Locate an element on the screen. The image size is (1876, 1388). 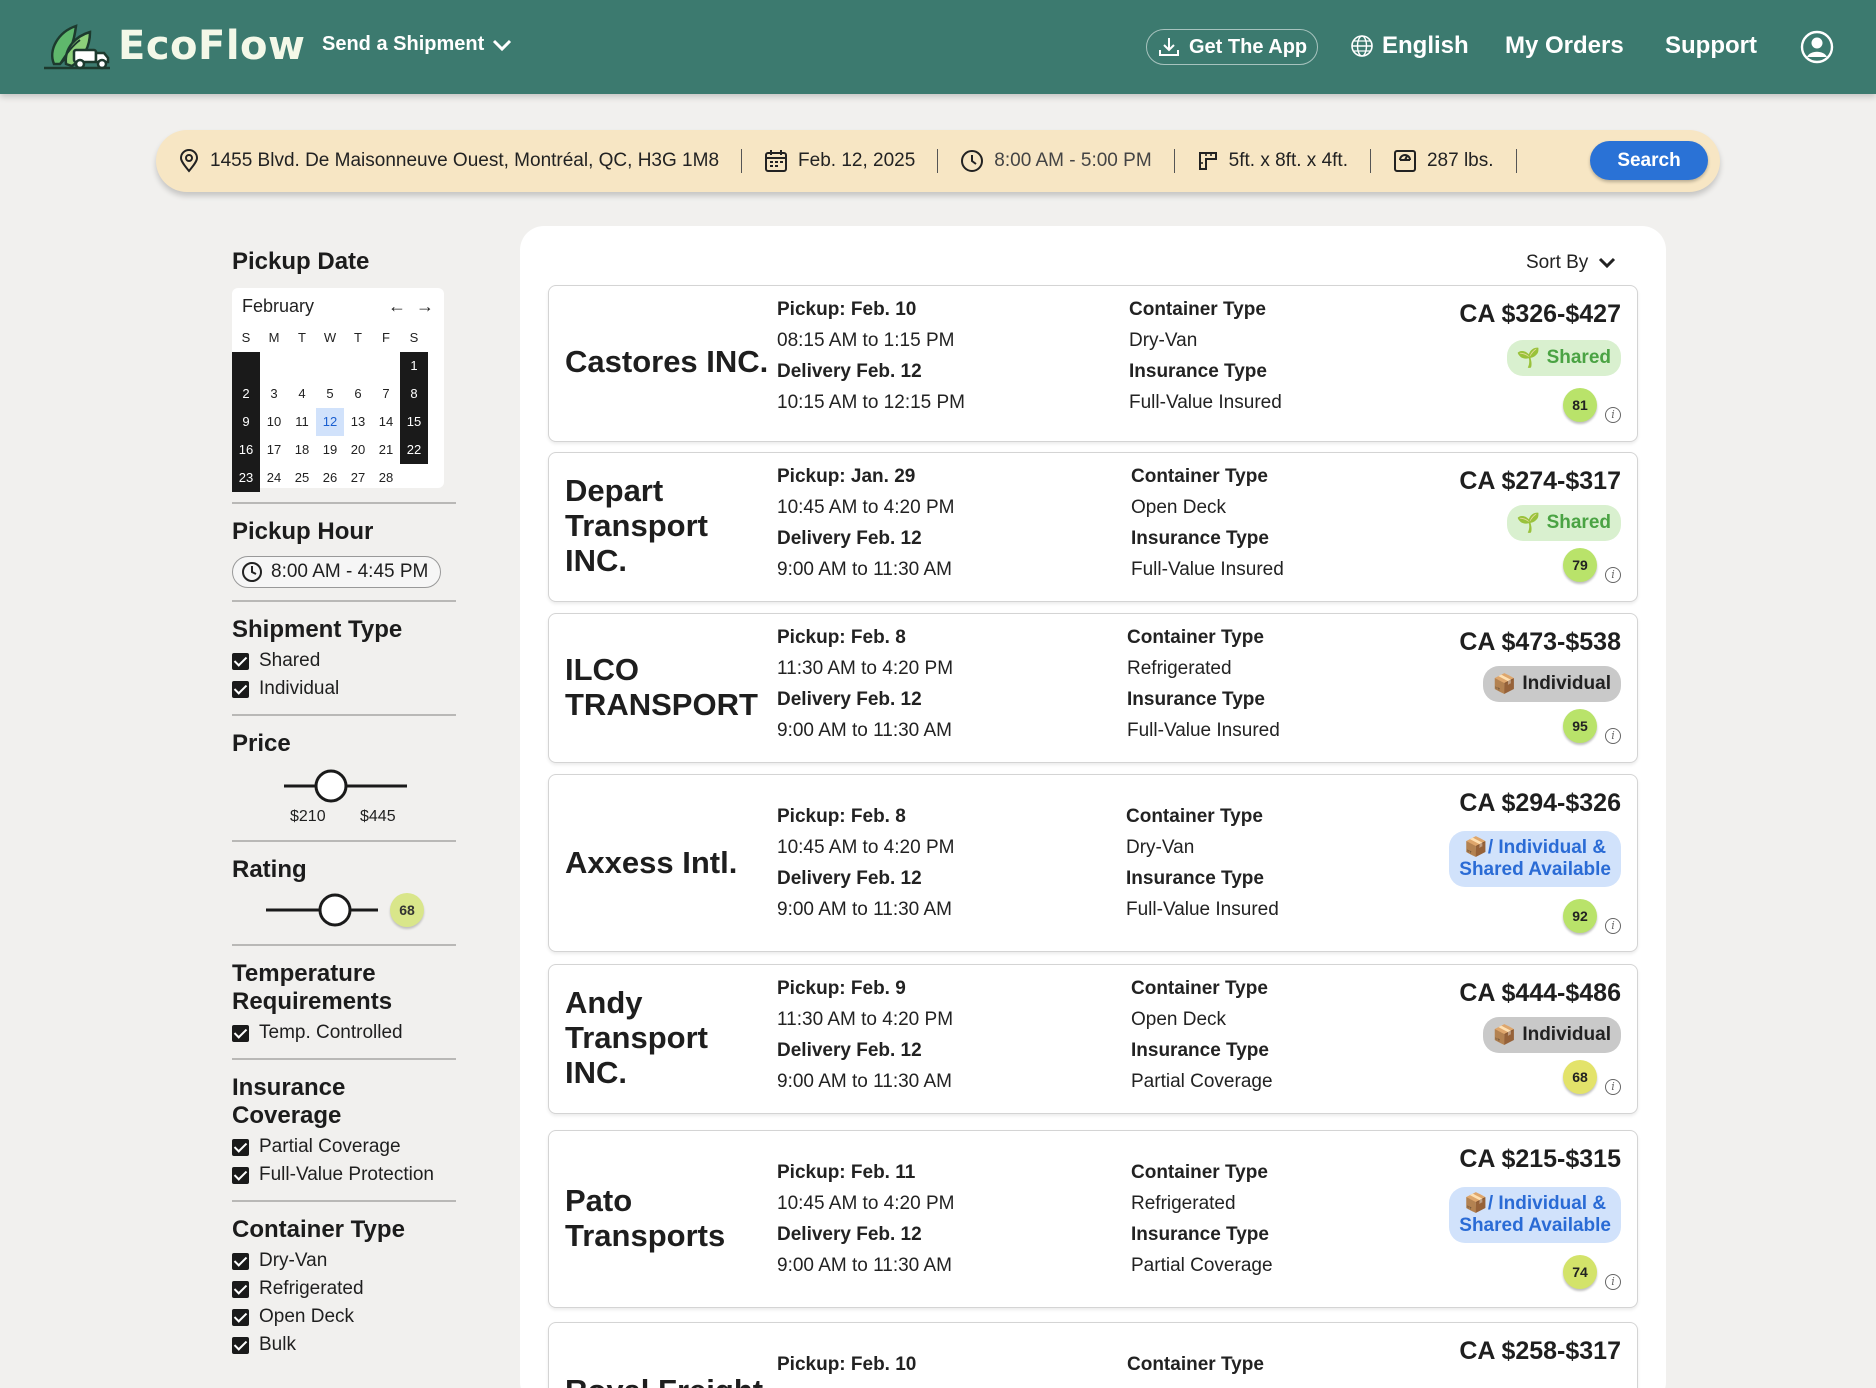
calendar-day-selected: 12 is located at coordinates (330, 422).